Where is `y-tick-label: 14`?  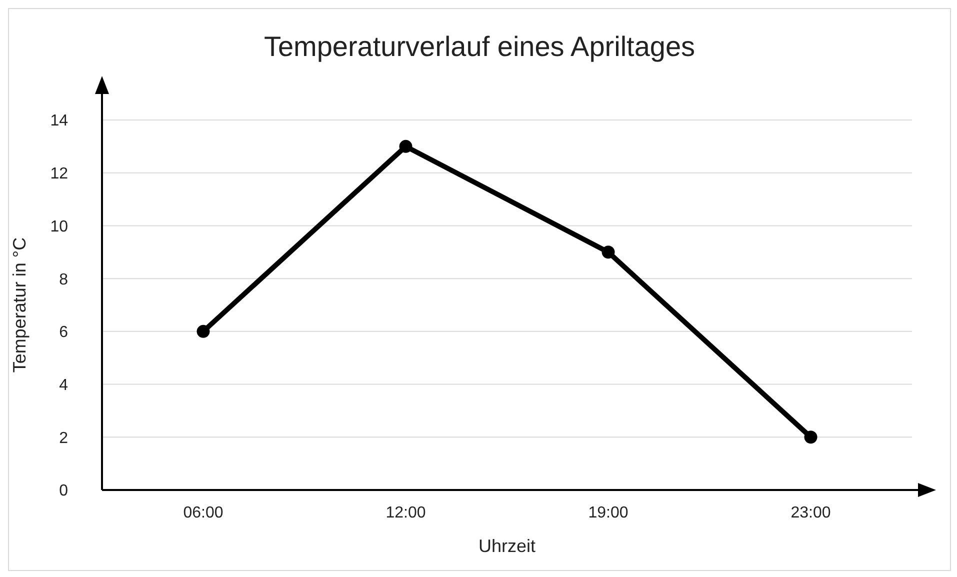
y-tick-label: 14 is located at coordinates (59, 121).